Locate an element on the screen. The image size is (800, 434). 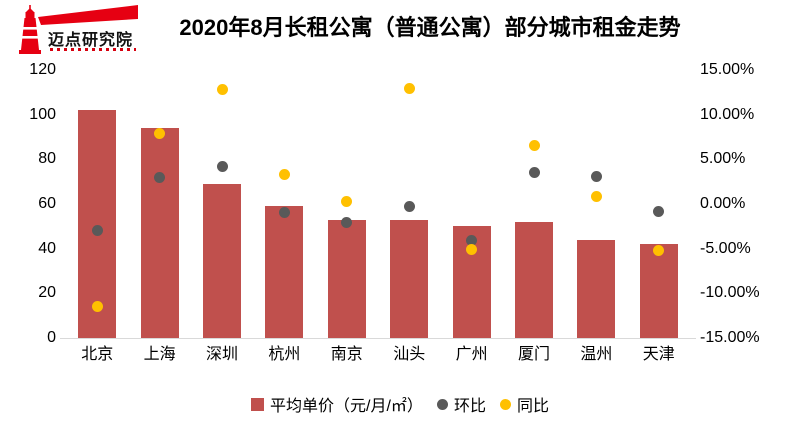
lighthouse-icon is located at coordinates (78, 29).